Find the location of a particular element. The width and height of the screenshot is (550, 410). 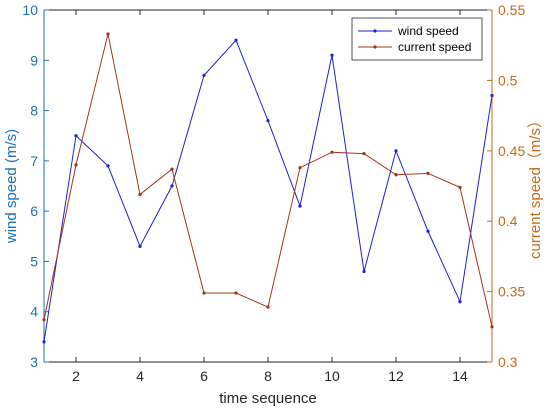

legend-label-wind: wind speed is located at coordinates (428, 31).